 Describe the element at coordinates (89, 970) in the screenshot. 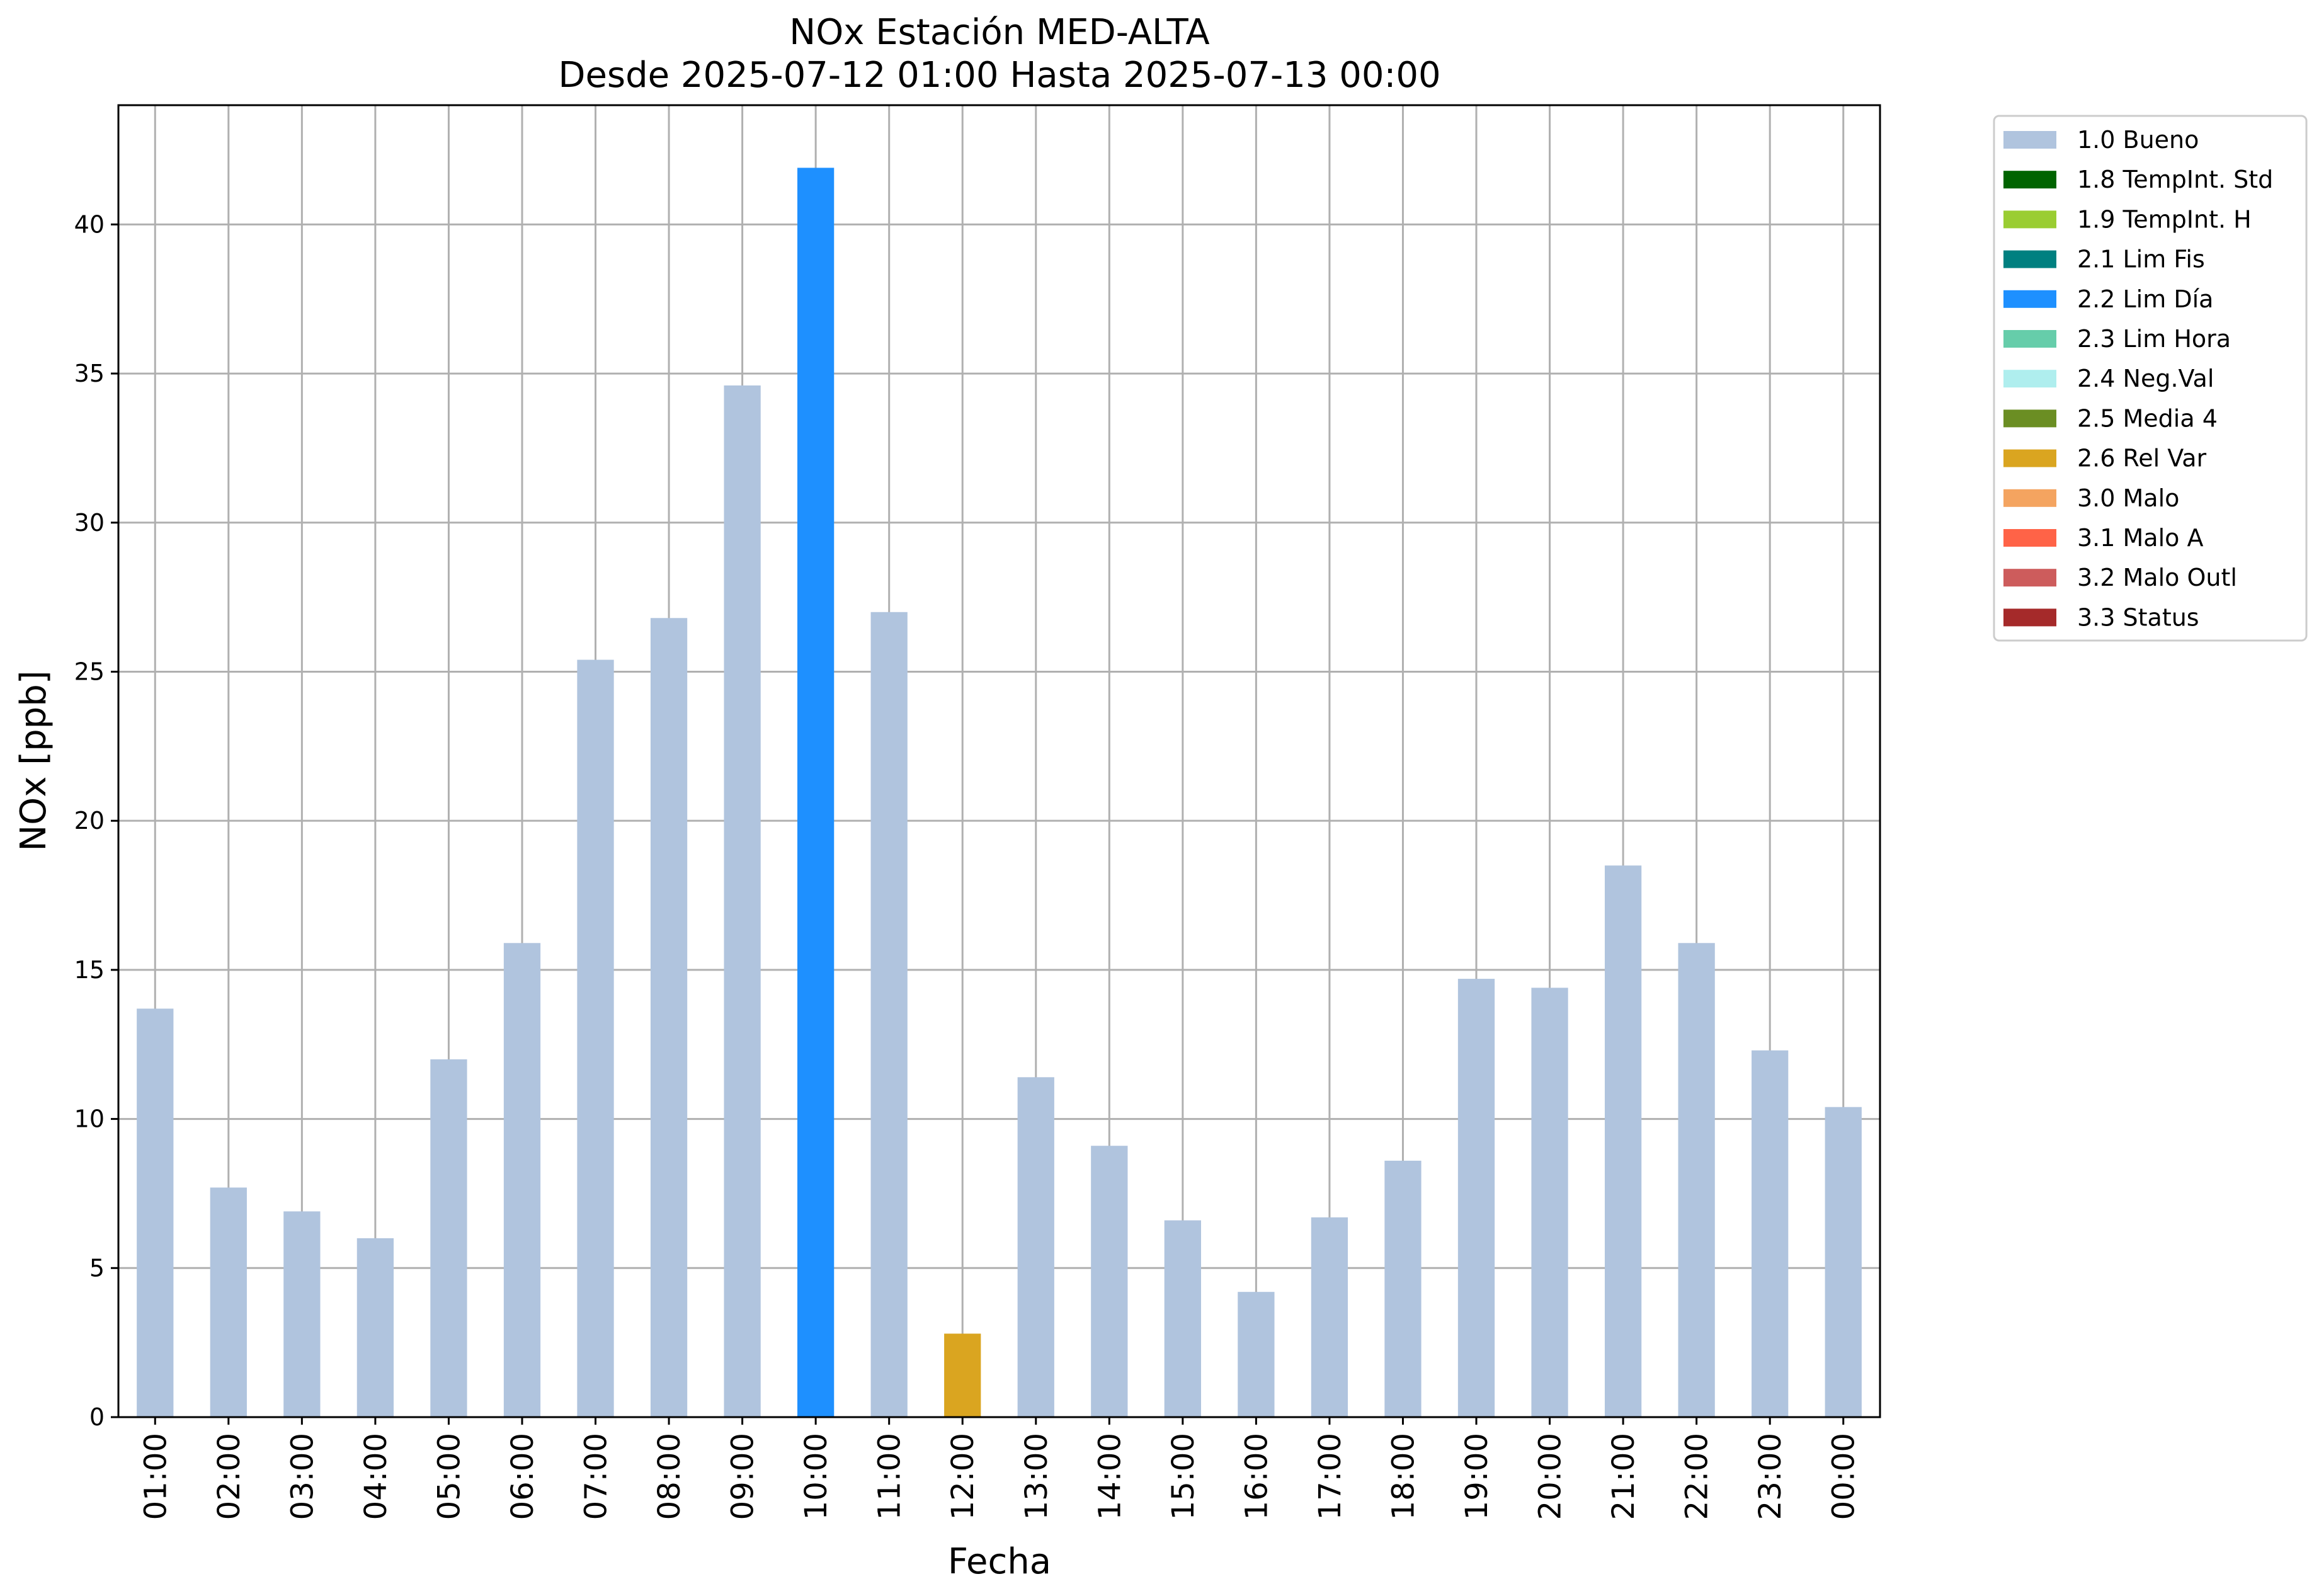

I see `y-tick-label: 15` at that location.